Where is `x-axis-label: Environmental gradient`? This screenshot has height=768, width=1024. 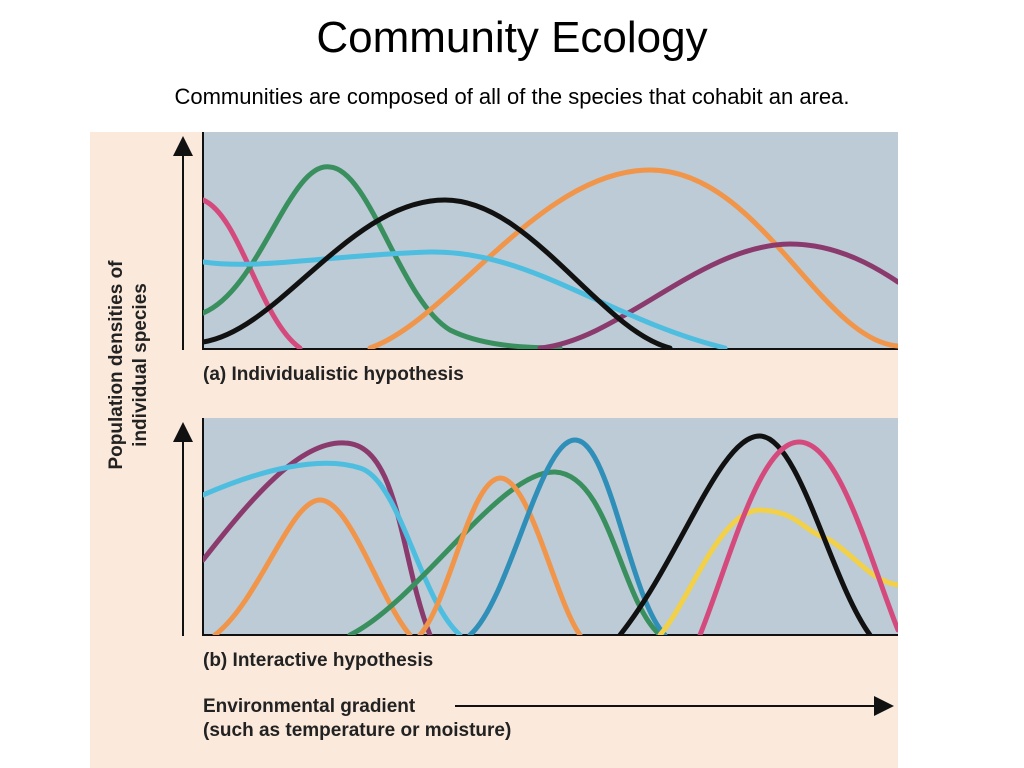
x-axis-label: Environmental gradient is located at coordinates (309, 706).